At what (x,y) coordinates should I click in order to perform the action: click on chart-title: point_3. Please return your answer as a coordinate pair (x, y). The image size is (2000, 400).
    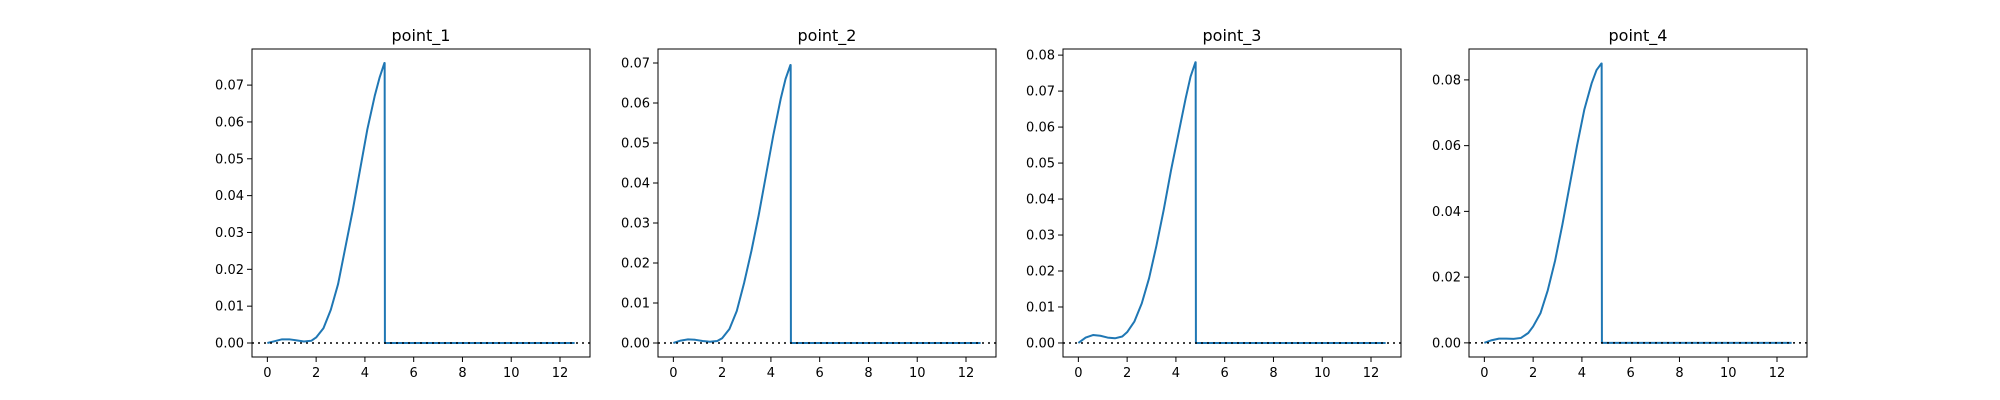
    Looking at the image, I should click on (1232, 36).